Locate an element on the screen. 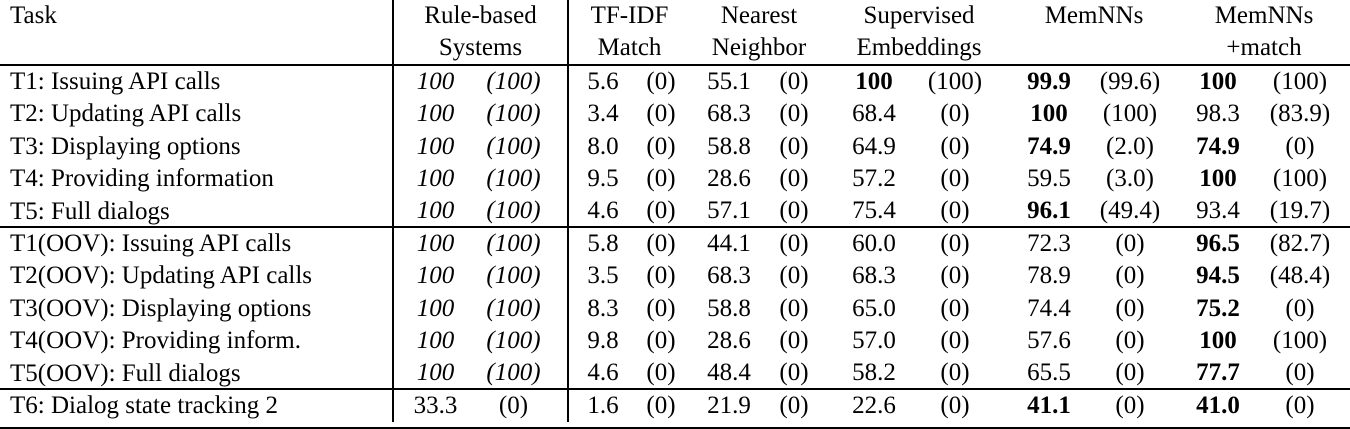 This screenshot has height=429, width=1350. cell-memnns: 72.3 (0) is located at coordinates (1094, 244).